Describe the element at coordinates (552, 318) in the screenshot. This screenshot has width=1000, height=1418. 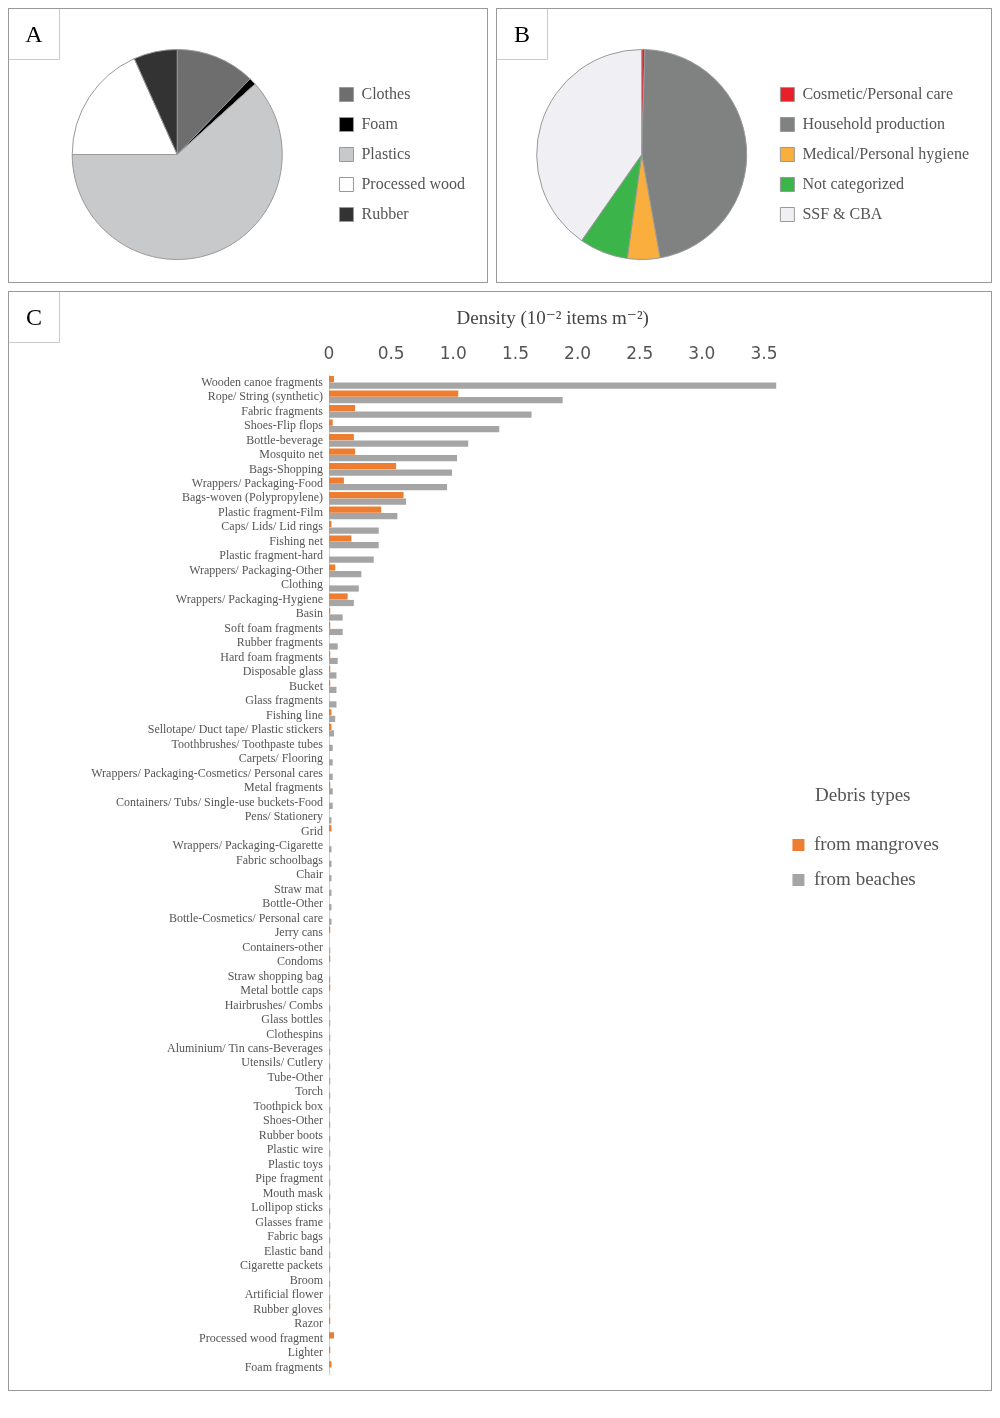
I see `x-axis-title: Density (10⁻² items m⁻²)` at that location.